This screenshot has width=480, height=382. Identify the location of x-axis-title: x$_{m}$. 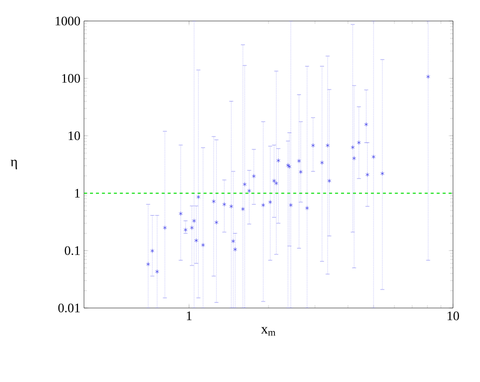
(268, 331).